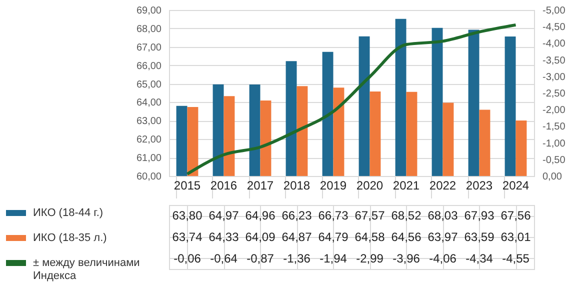  Describe the element at coordinates (86, 269) in the screenshot. I see `legend-label: ± между величинами Индекса` at that location.